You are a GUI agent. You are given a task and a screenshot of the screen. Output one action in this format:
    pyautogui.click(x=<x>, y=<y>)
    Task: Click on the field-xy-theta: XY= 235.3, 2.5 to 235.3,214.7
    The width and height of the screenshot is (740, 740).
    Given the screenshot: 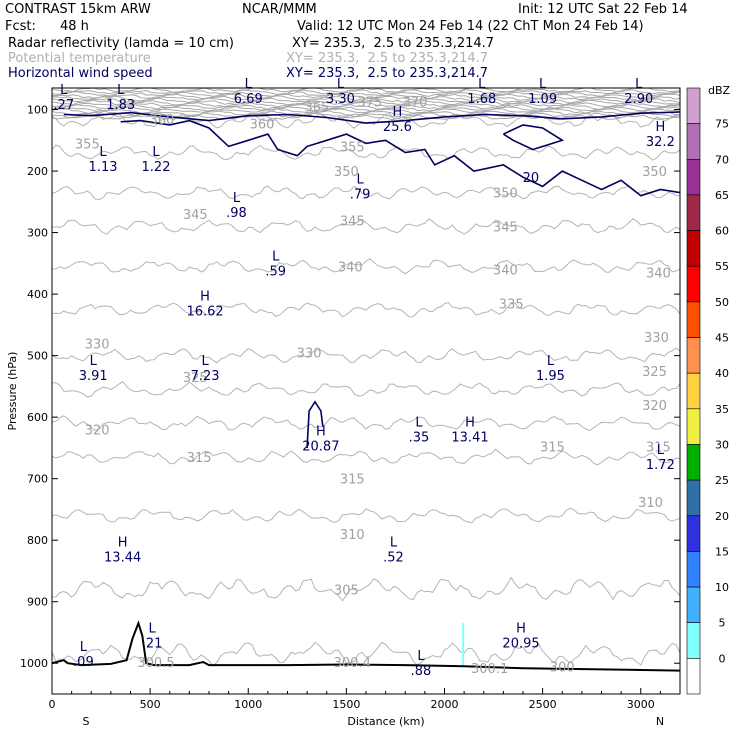 What is the action you would take?
    pyautogui.click(x=387, y=58)
    